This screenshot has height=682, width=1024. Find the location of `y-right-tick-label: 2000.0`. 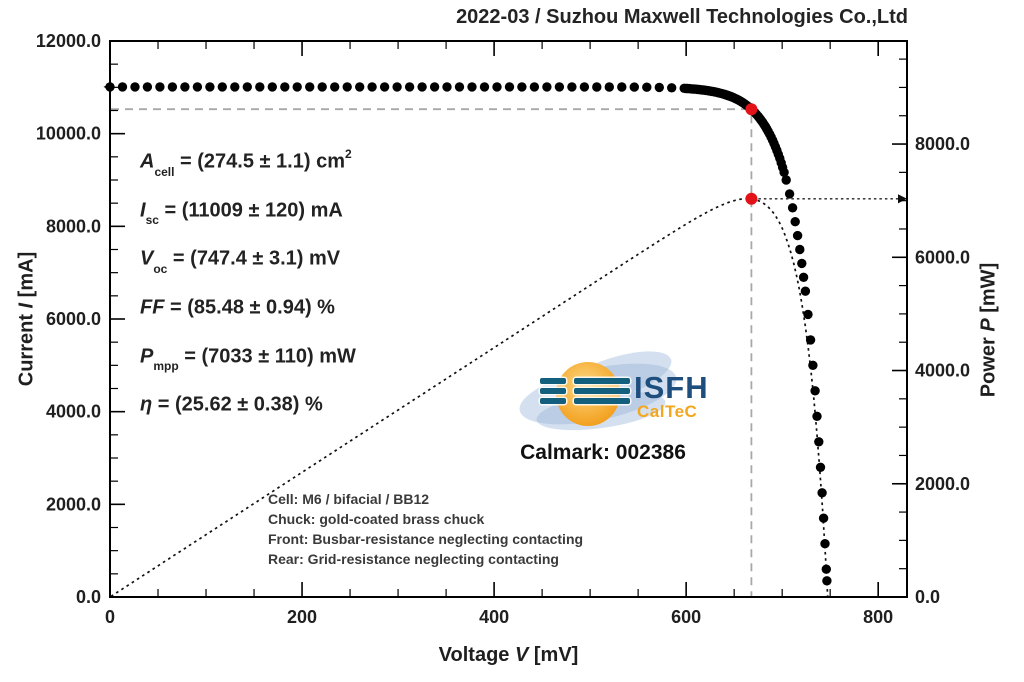

y-right-tick-label: 2000.0 is located at coordinates (942, 484).